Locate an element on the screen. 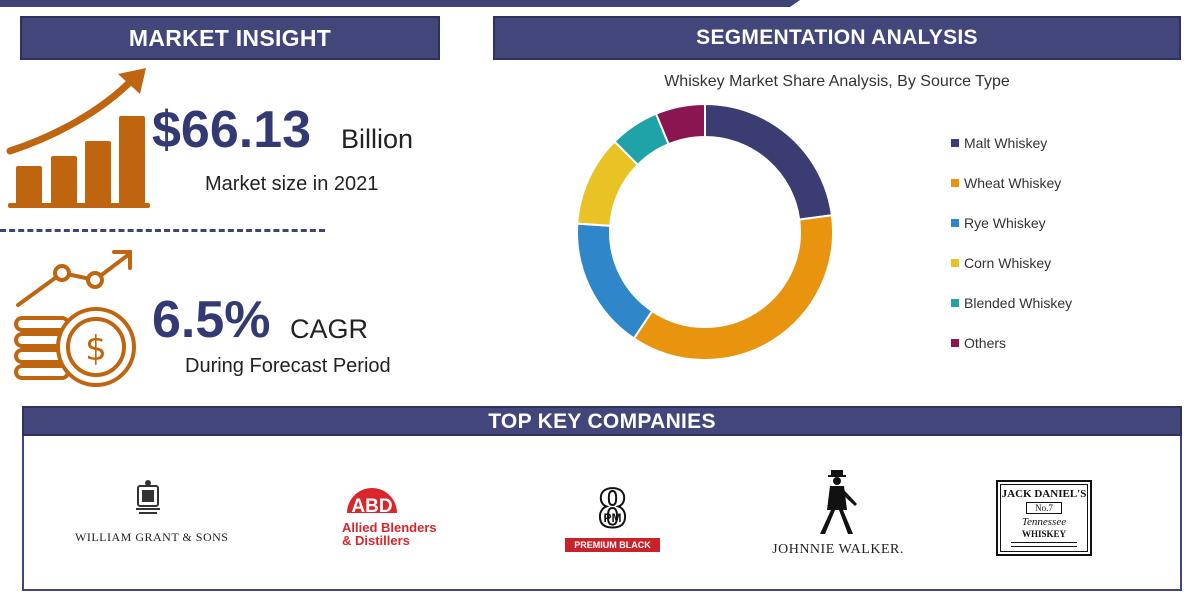 The width and height of the screenshot is (1200, 600). legend-item: Blended Whiskey is located at coordinates (1061, 313).